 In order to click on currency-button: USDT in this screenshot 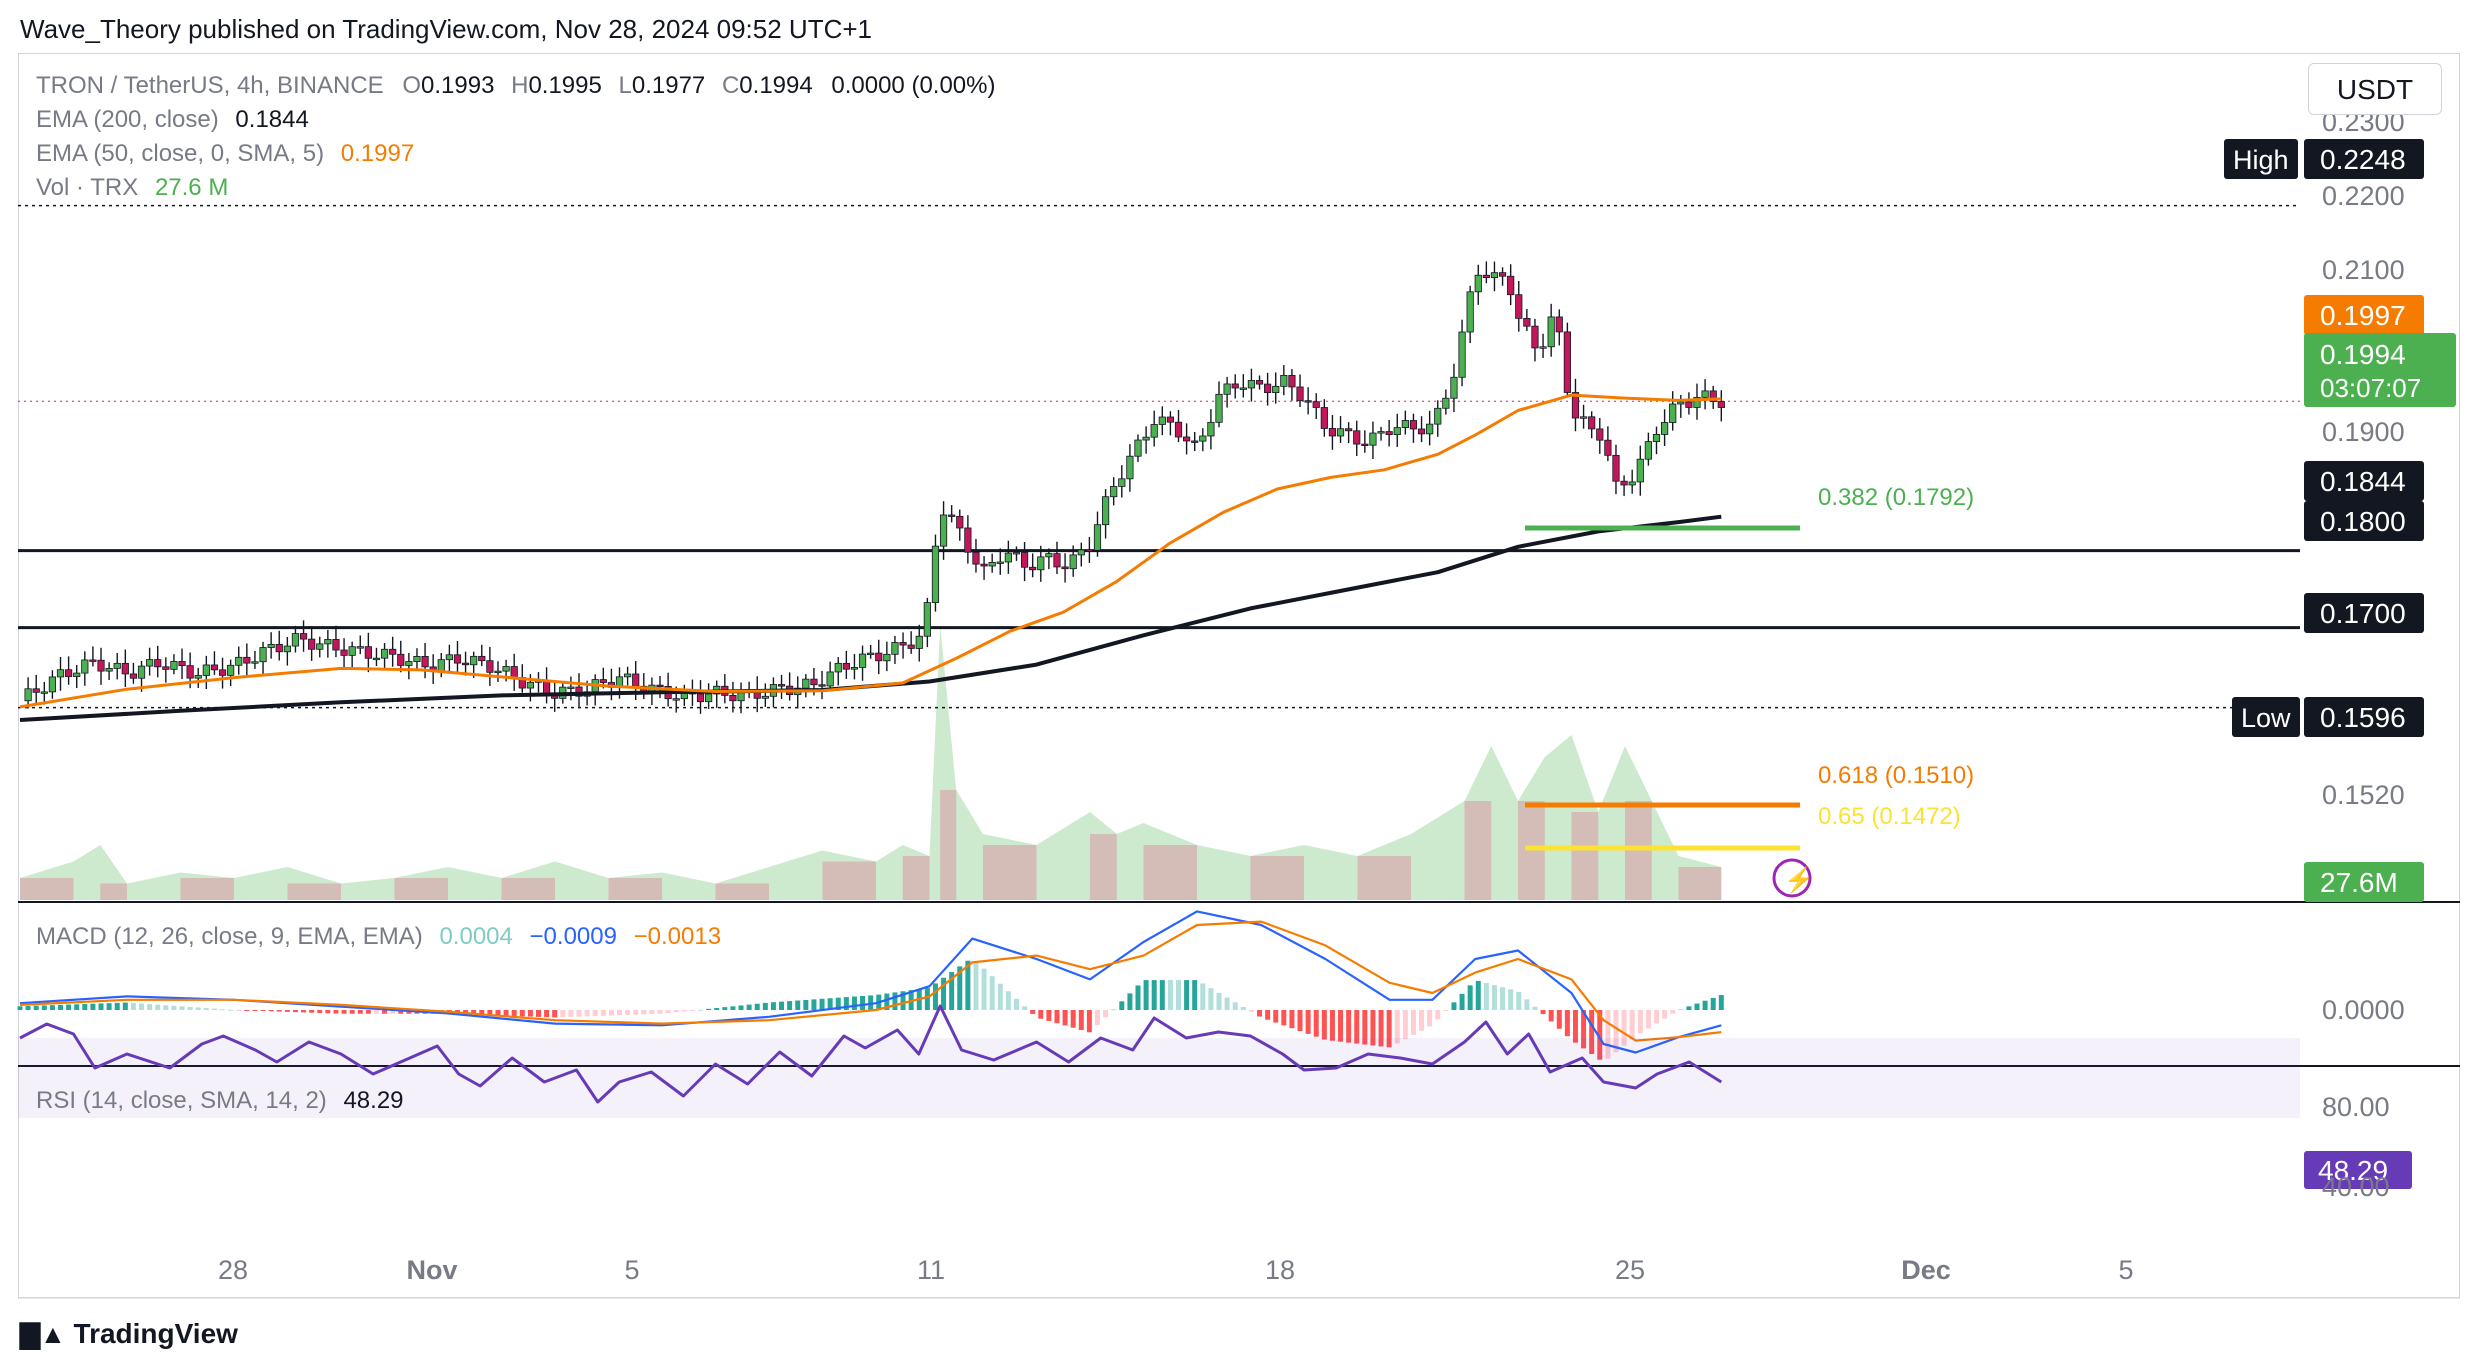, I will do `click(2375, 89)`.